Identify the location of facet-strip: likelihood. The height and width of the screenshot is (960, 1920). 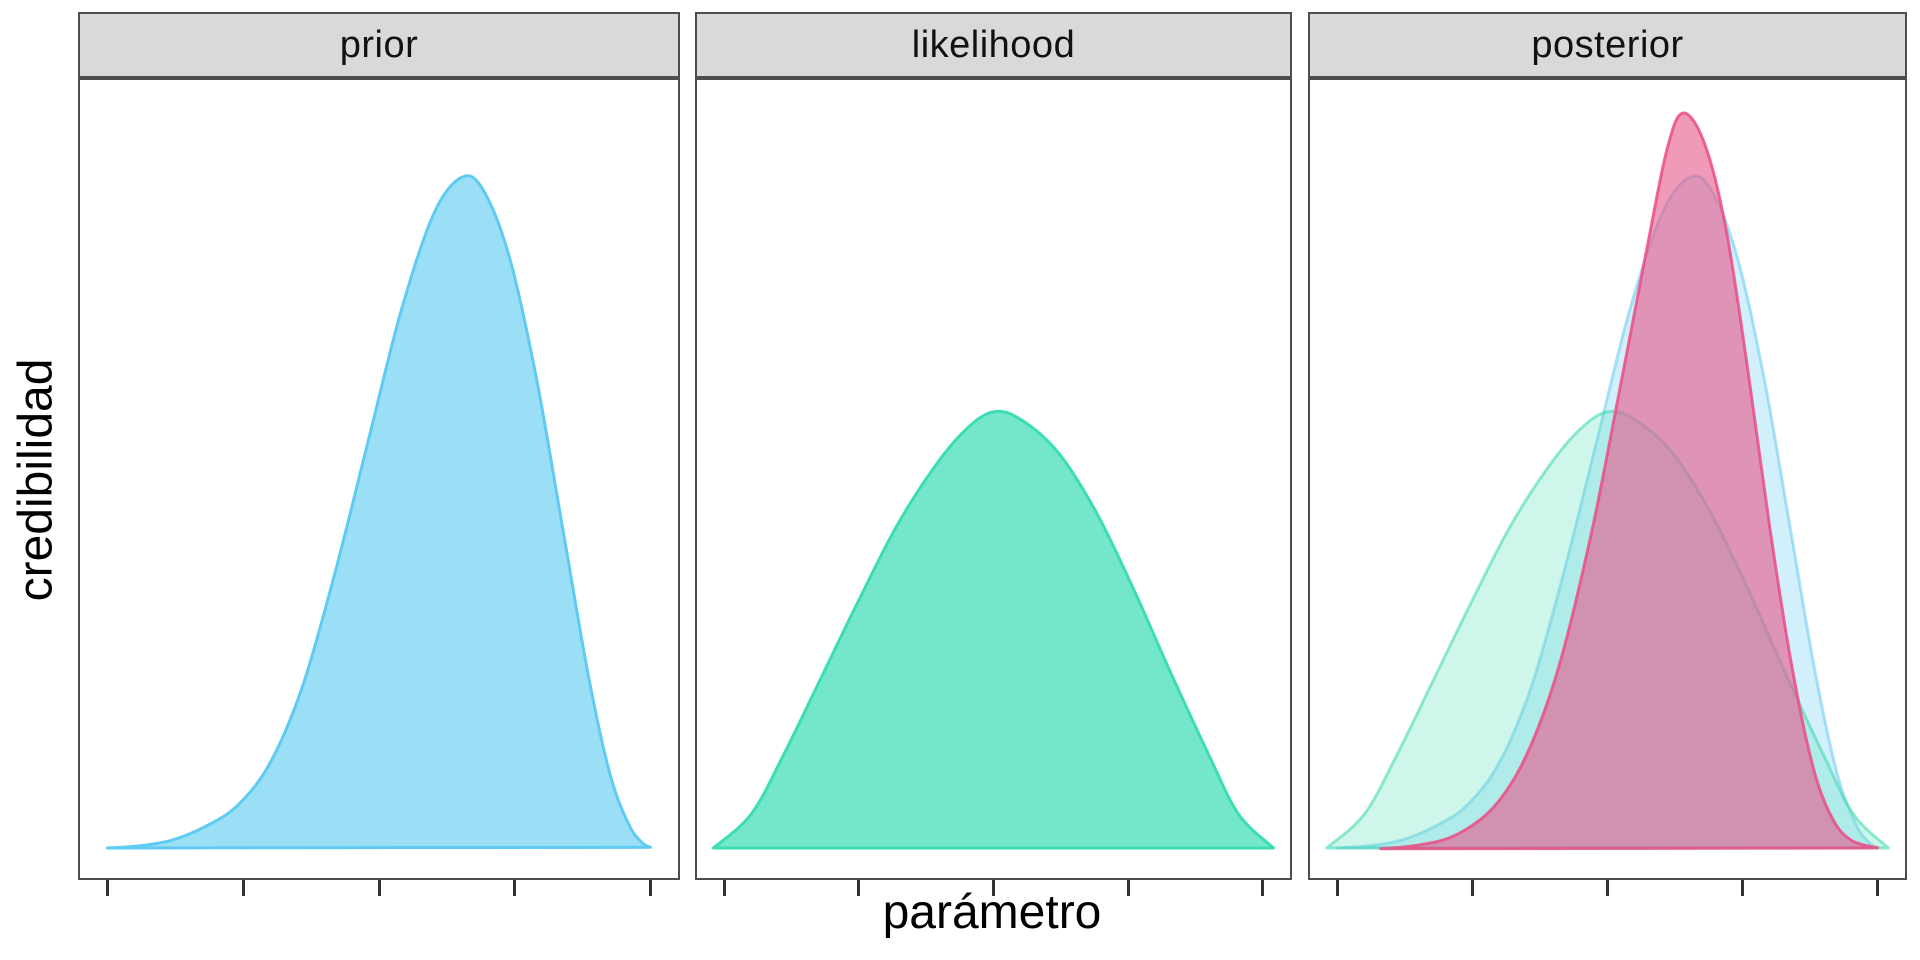
(993, 45).